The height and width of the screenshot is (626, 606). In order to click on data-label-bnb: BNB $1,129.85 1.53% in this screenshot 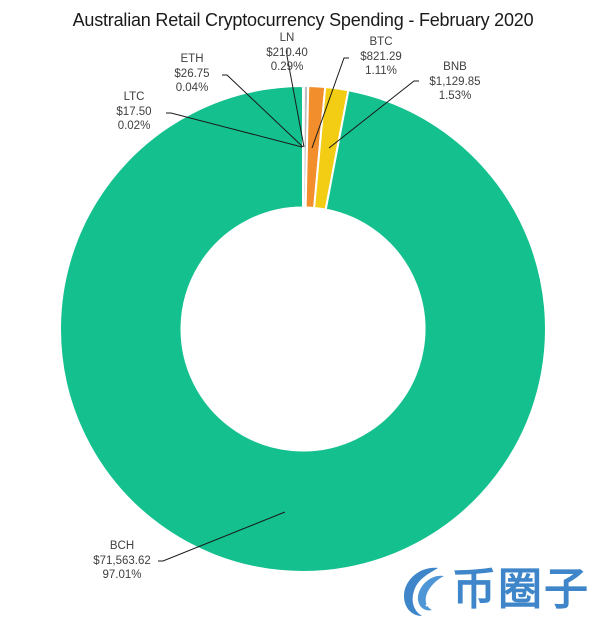, I will do `click(455, 82)`.